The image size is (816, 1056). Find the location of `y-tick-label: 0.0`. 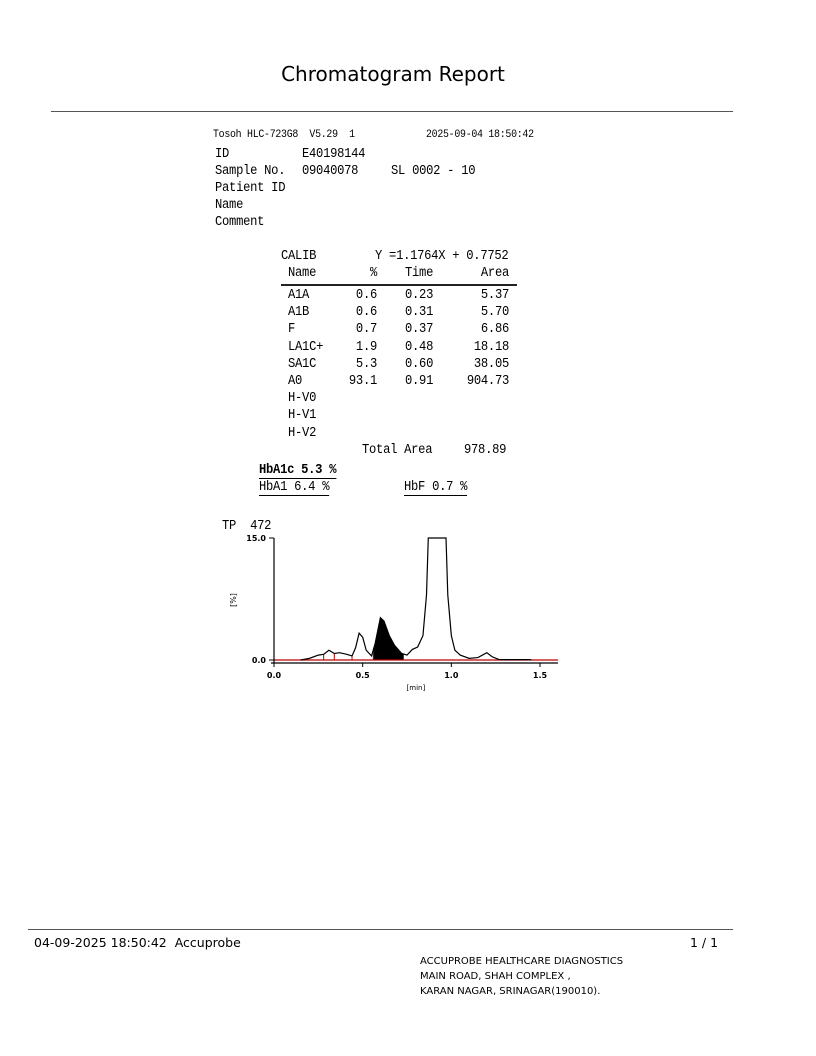

y-tick-label: 0.0 is located at coordinates (259, 660).